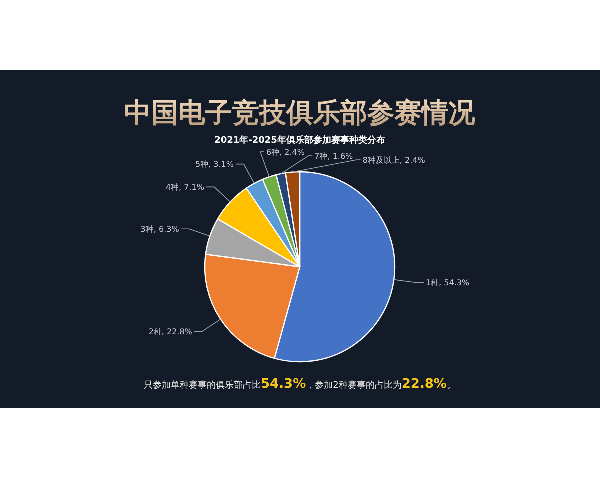 The image size is (600, 480). Describe the element at coordinates (286, 152) in the screenshot. I see `slice-label: 6种, 2.4%` at that location.